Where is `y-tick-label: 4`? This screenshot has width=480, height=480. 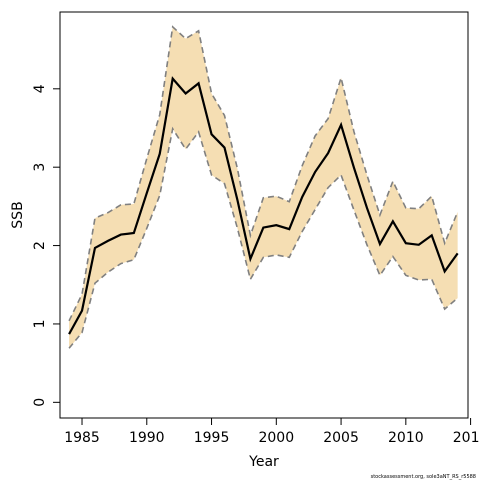 y-tick-label: 4 is located at coordinates (40, 88).